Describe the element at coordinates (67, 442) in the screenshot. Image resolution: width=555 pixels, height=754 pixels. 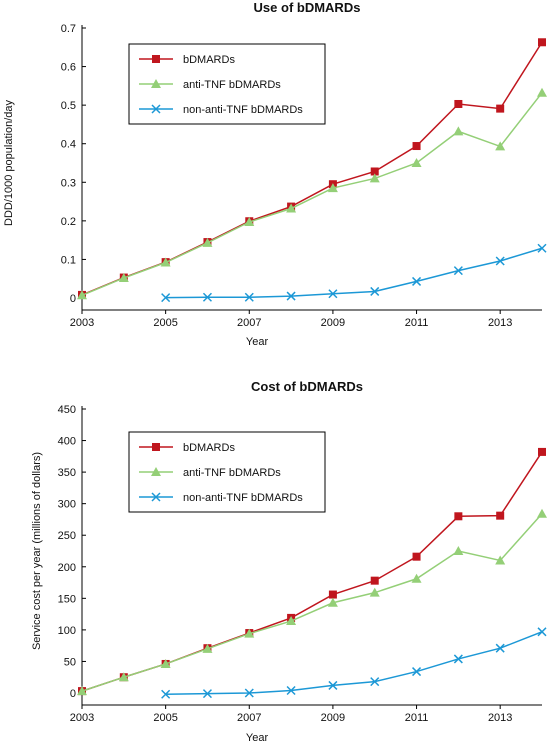
I see `y-tick-label: 400` at that location.